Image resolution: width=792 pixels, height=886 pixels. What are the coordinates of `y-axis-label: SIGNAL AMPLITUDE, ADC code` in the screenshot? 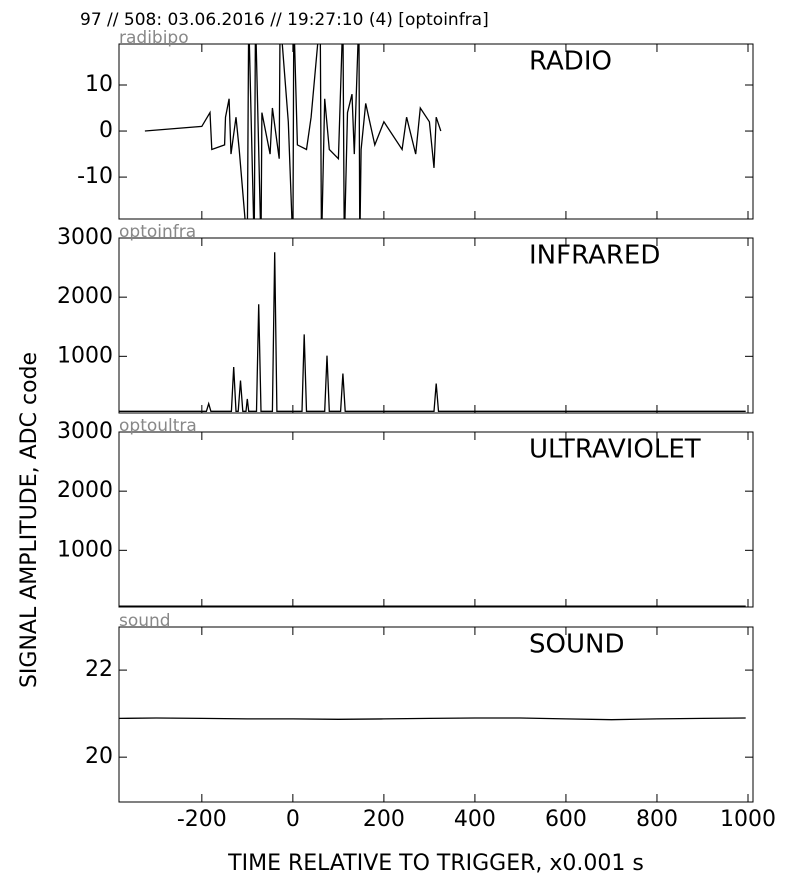 It's located at (29, 520).